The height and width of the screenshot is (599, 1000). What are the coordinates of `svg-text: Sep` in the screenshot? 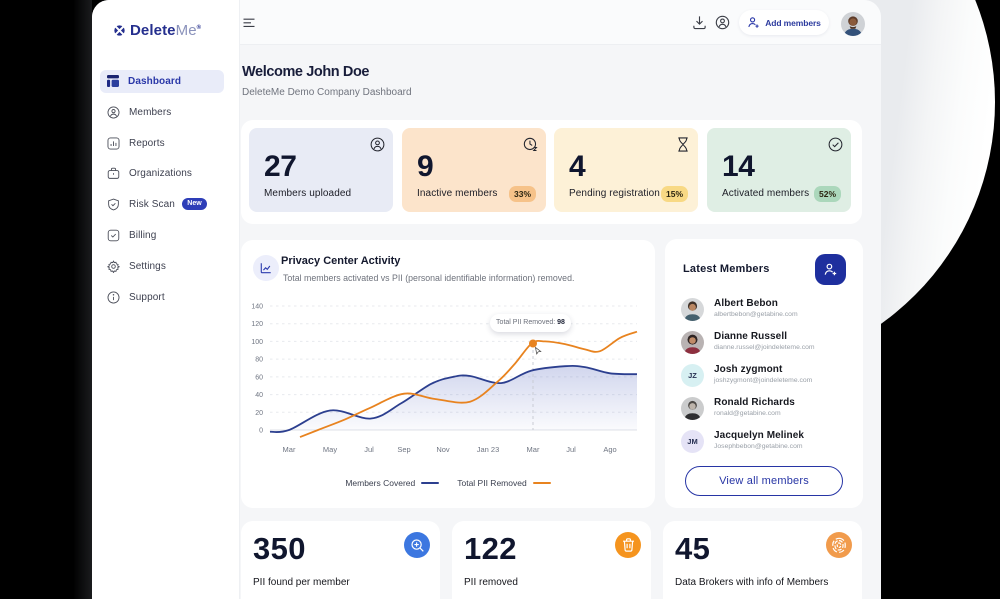 It's located at (403, 449).